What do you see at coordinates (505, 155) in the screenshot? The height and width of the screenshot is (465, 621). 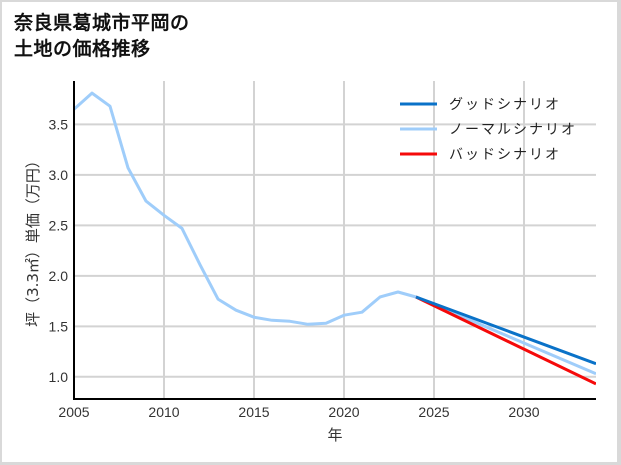 I see `legend-label: バッドシナリオ` at bounding box center [505, 155].